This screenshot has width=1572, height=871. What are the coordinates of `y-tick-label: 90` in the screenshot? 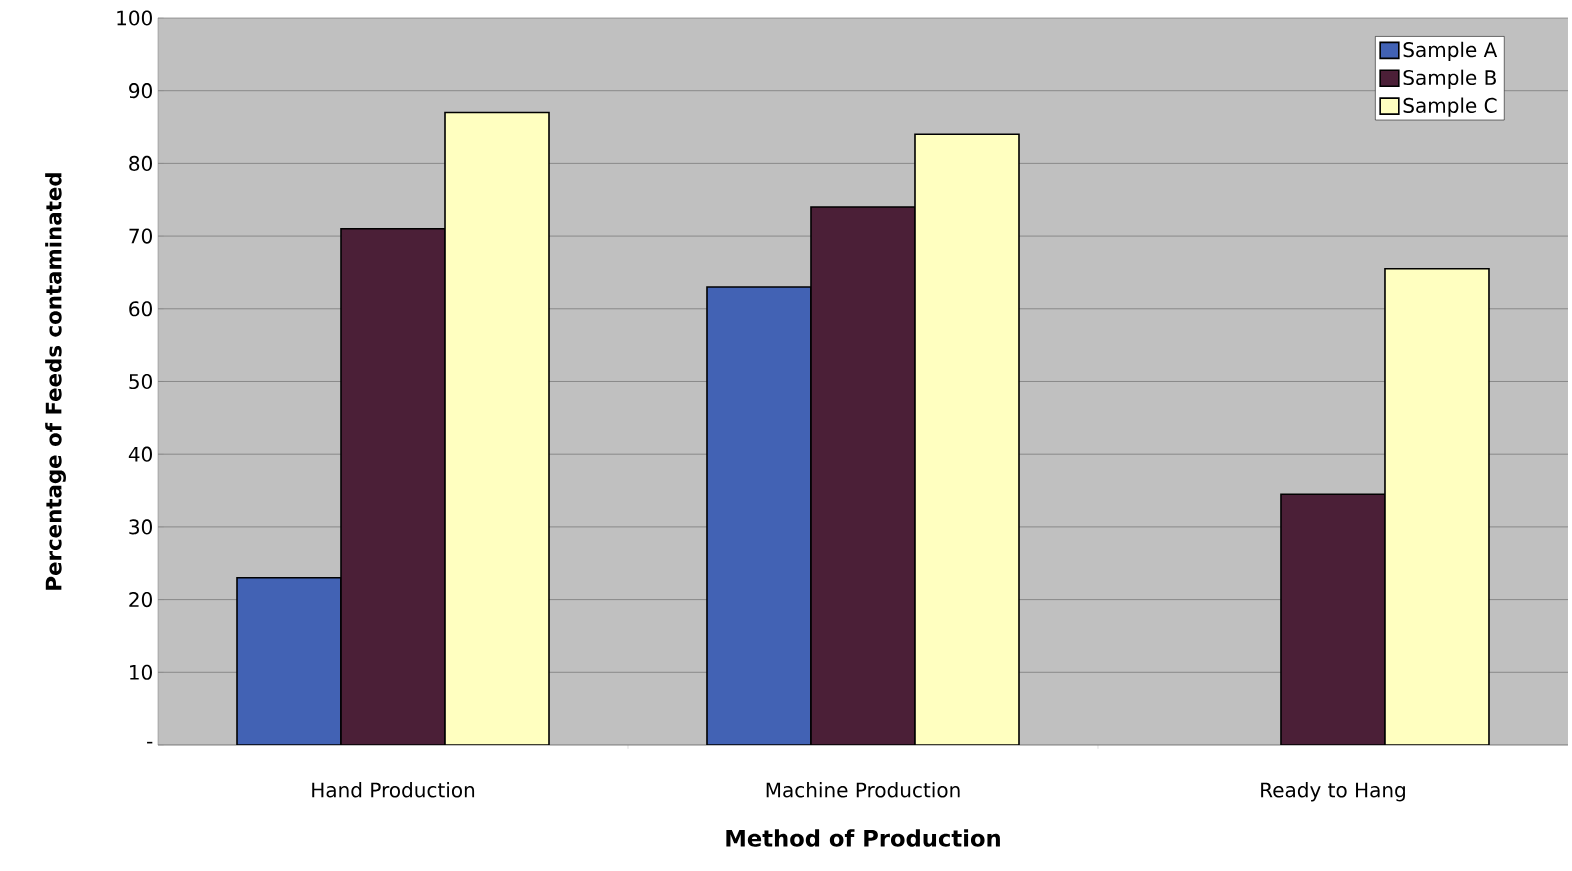 It's located at (140, 91).